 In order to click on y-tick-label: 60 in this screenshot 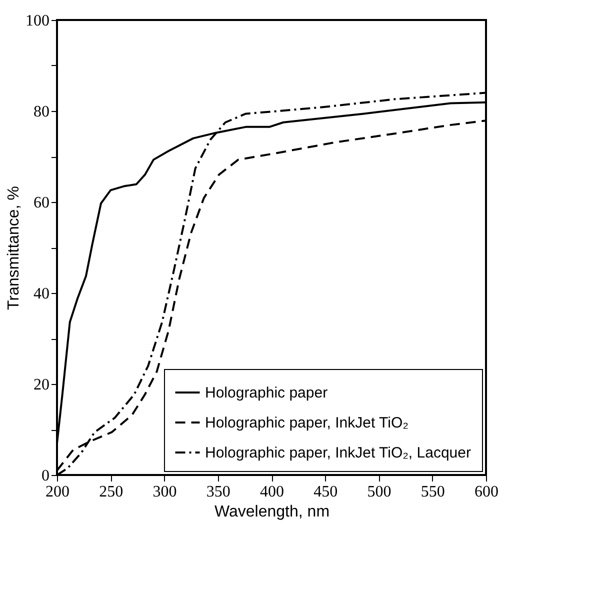, I will do `click(42, 203)`.